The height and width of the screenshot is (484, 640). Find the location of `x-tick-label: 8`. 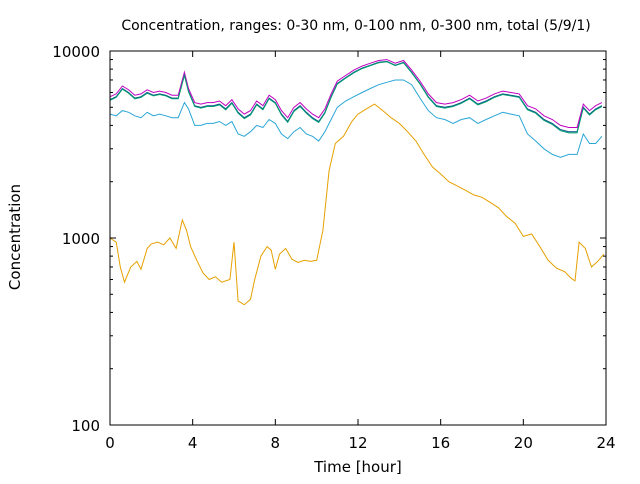

x-tick-label: 8 is located at coordinates (276, 443).